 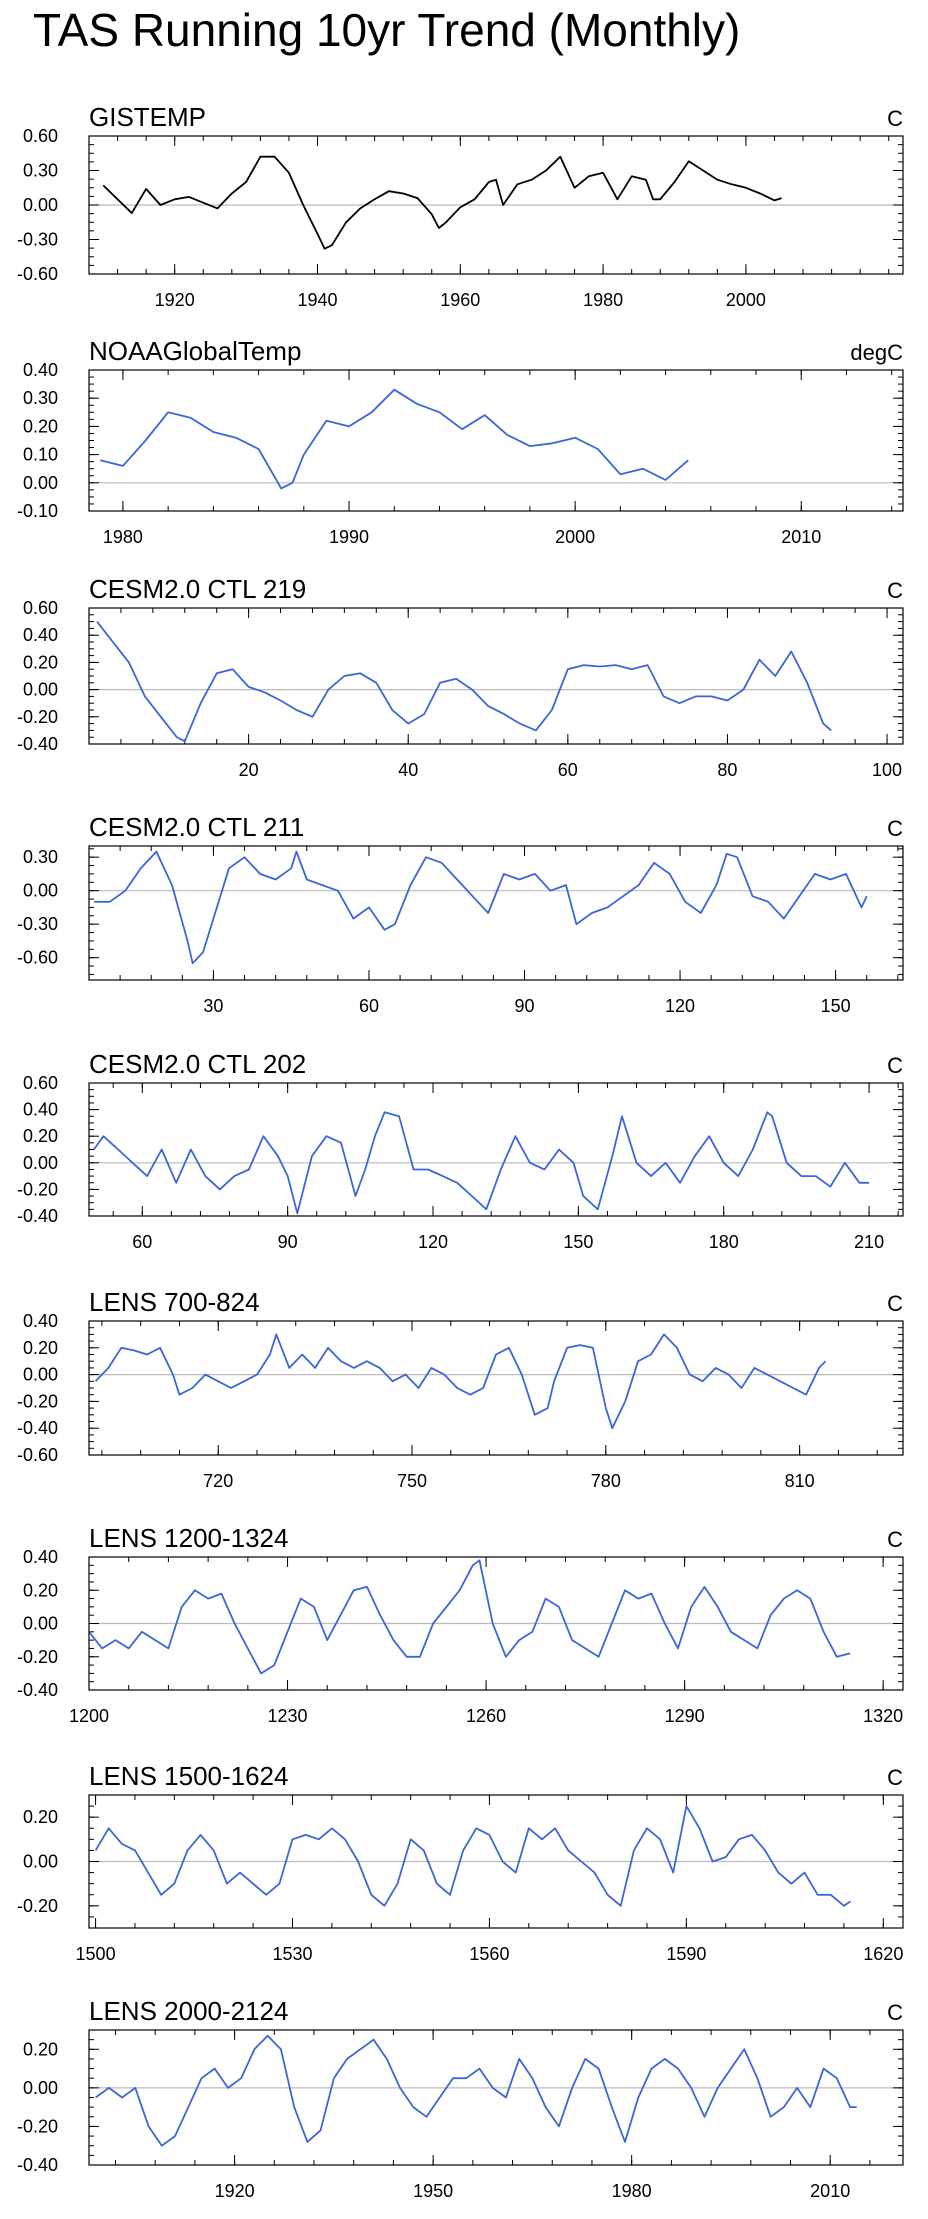 What do you see at coordinates (37, 1455) in the screenshot?
I see `y-tick-label: -0.60` at bounding box center [37, 1455].